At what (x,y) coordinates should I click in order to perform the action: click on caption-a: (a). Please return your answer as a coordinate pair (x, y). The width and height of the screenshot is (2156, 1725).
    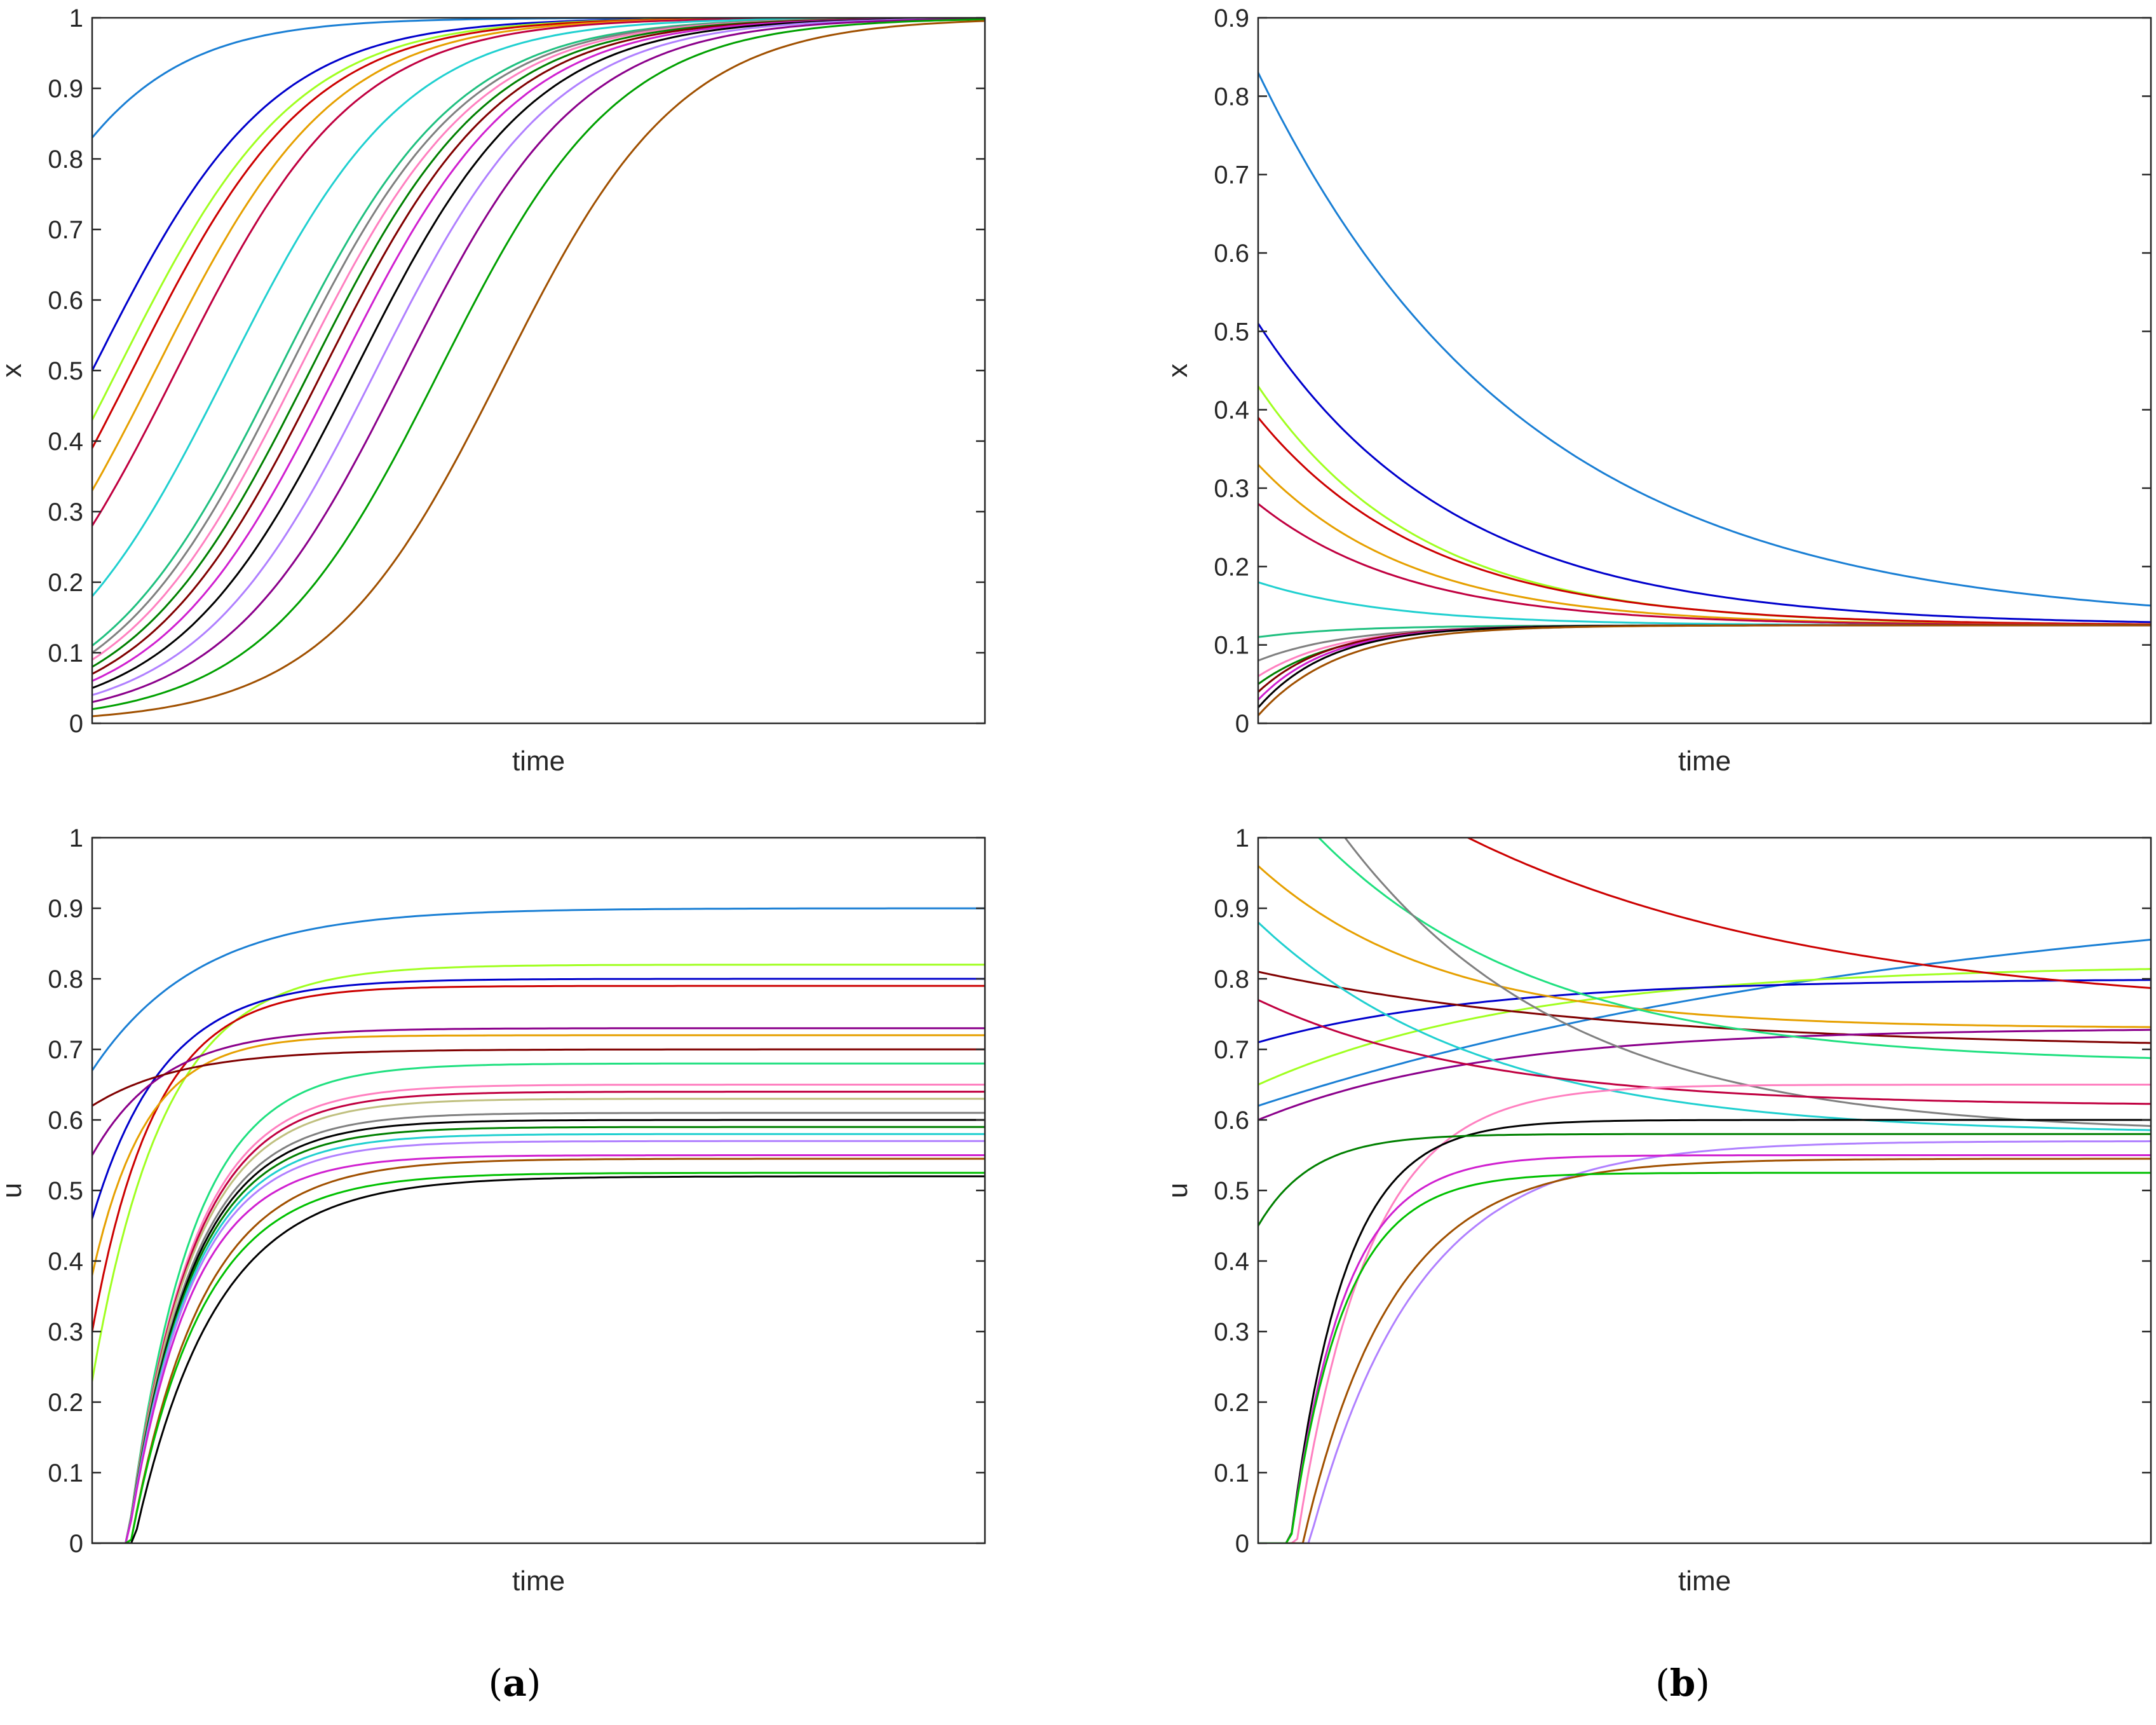
    Looking at the image, I should click on (515, 1683).